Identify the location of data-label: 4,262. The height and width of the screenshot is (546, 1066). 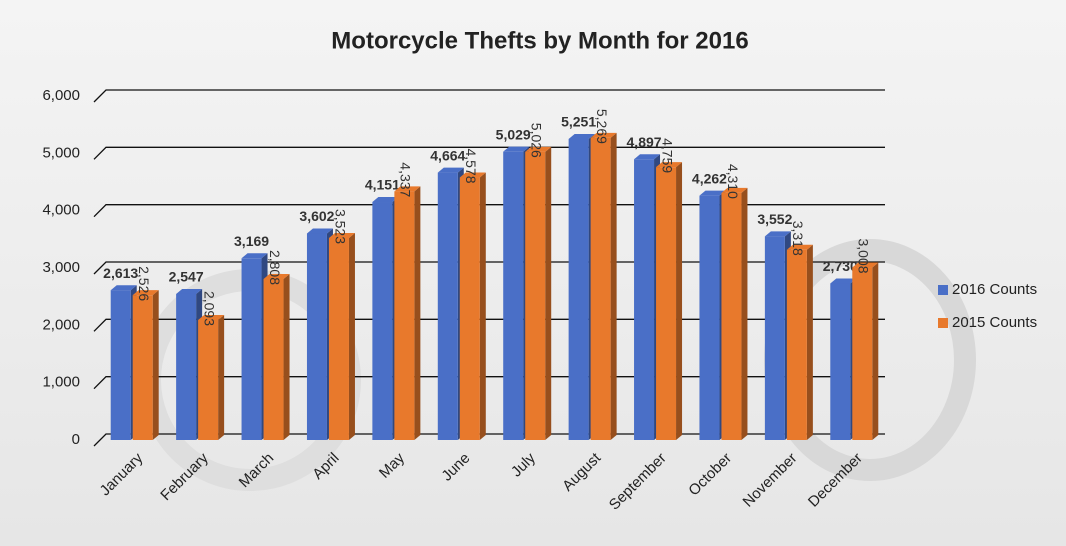
(709, 178).